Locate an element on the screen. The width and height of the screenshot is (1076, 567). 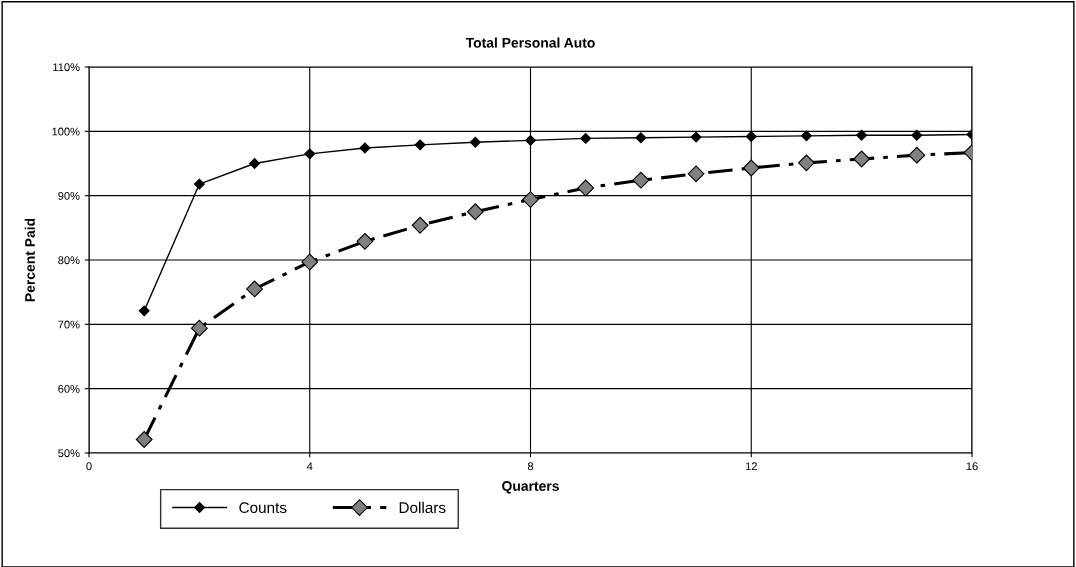
y-tick-label: 110% is located at coordinates (66, 67).